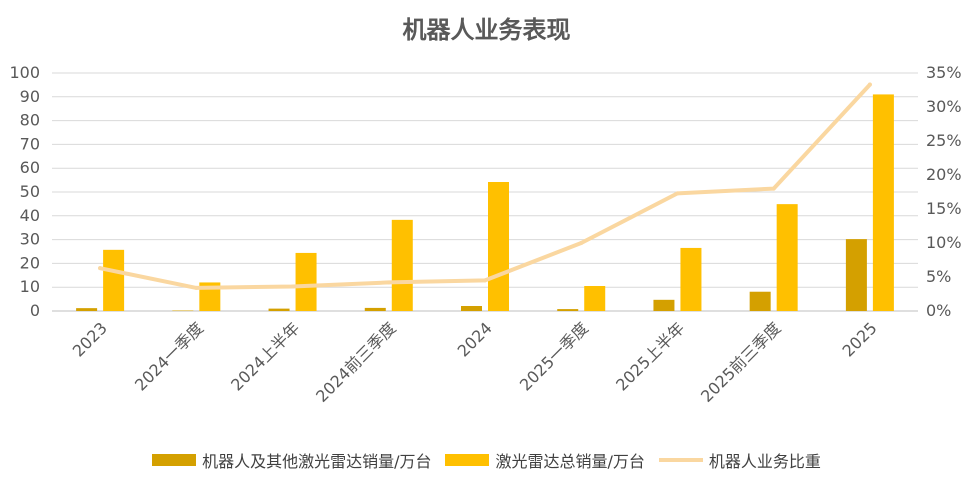  What do you see at coordinates (859, 339) in the screenshot?
I see `x-tick-label: 2025` at bounding box center [859, 339].